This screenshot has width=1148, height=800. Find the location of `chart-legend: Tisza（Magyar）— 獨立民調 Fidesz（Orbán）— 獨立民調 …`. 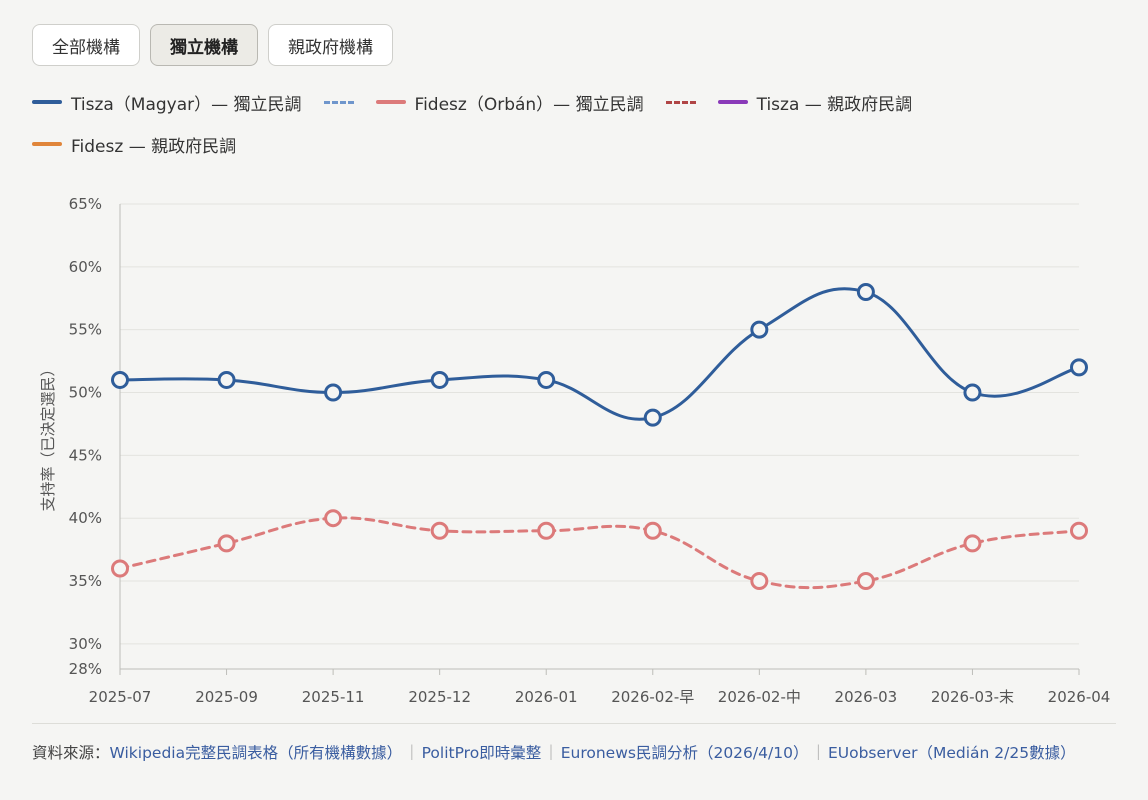

chart-legend: Tisza（Magyar）— 獨立民調 Fidesz（Orbán）— 獨立民調 … is located at coordinates (572, 123).